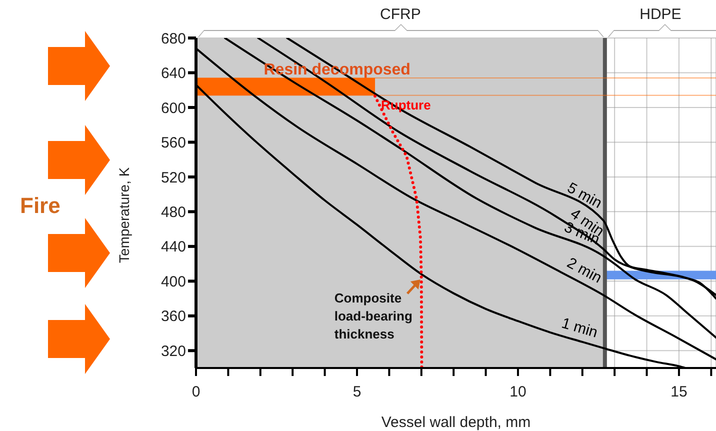  Describe the element at coordinates (584, 270) in the screenshot. I see `text: 2 min` at that location.